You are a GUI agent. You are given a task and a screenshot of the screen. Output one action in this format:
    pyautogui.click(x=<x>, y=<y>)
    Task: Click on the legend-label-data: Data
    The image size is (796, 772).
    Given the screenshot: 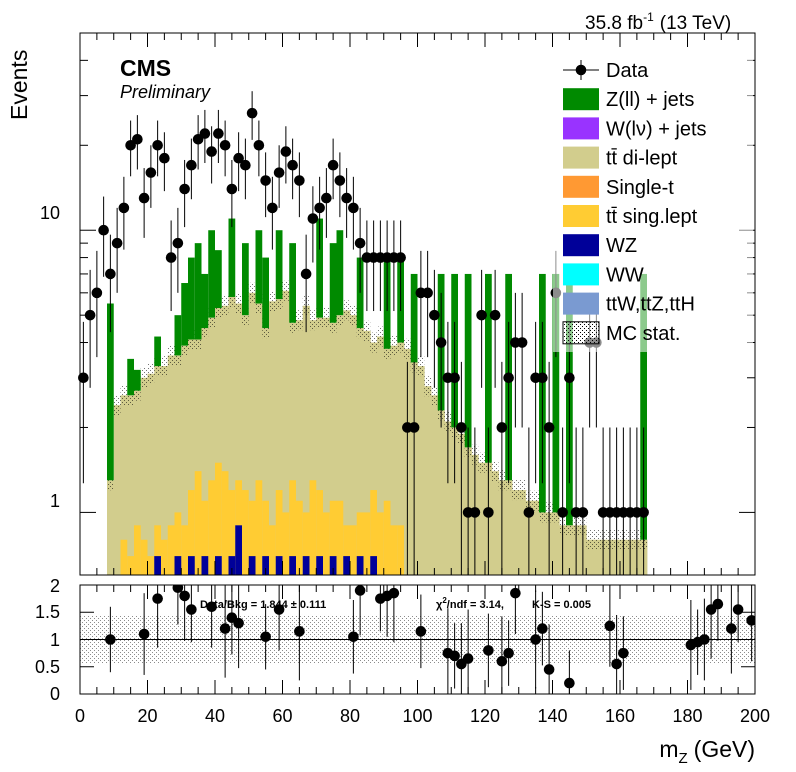 What is the action you would take?
    pyautogui.click(x=627, y=71)
    